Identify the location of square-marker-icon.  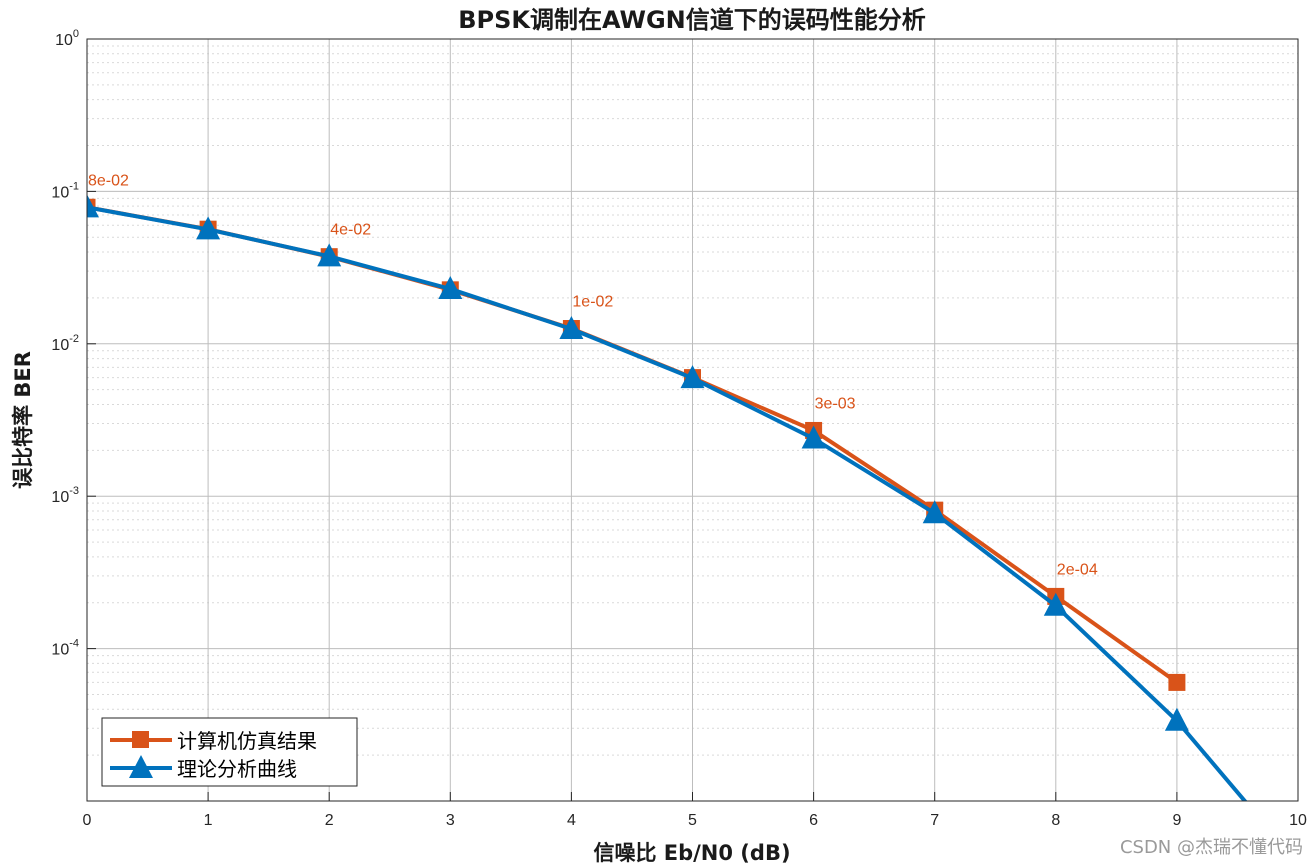
(140, 739).